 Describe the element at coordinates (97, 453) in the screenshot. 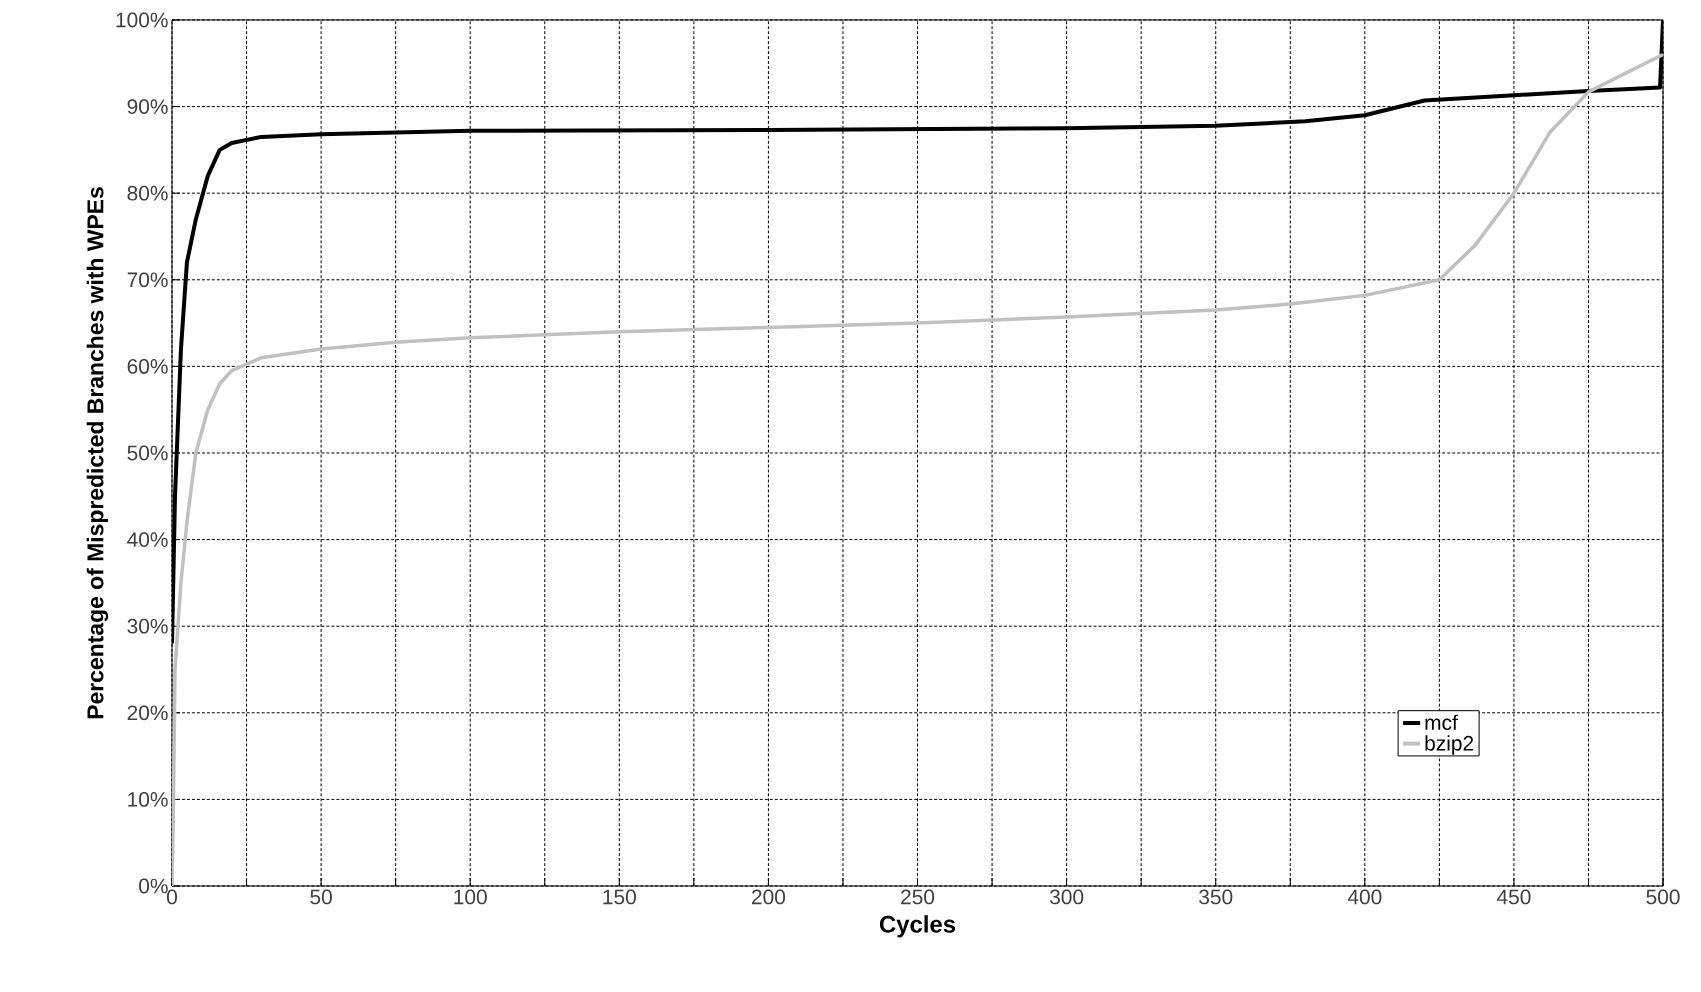

I see `y-axis-title: Percentage of Mispredicted Branches with WPEs` at that location.